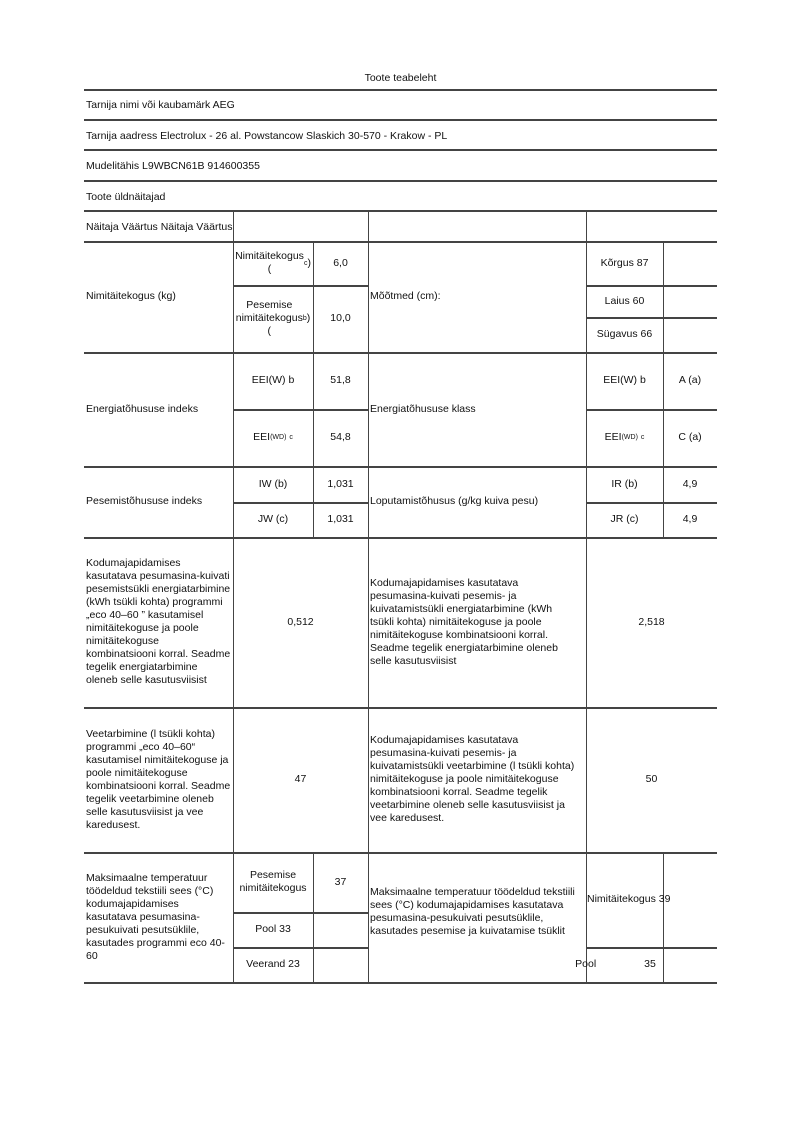  I want to click on class-w-label: EEI(W) b, so click(624, 380).